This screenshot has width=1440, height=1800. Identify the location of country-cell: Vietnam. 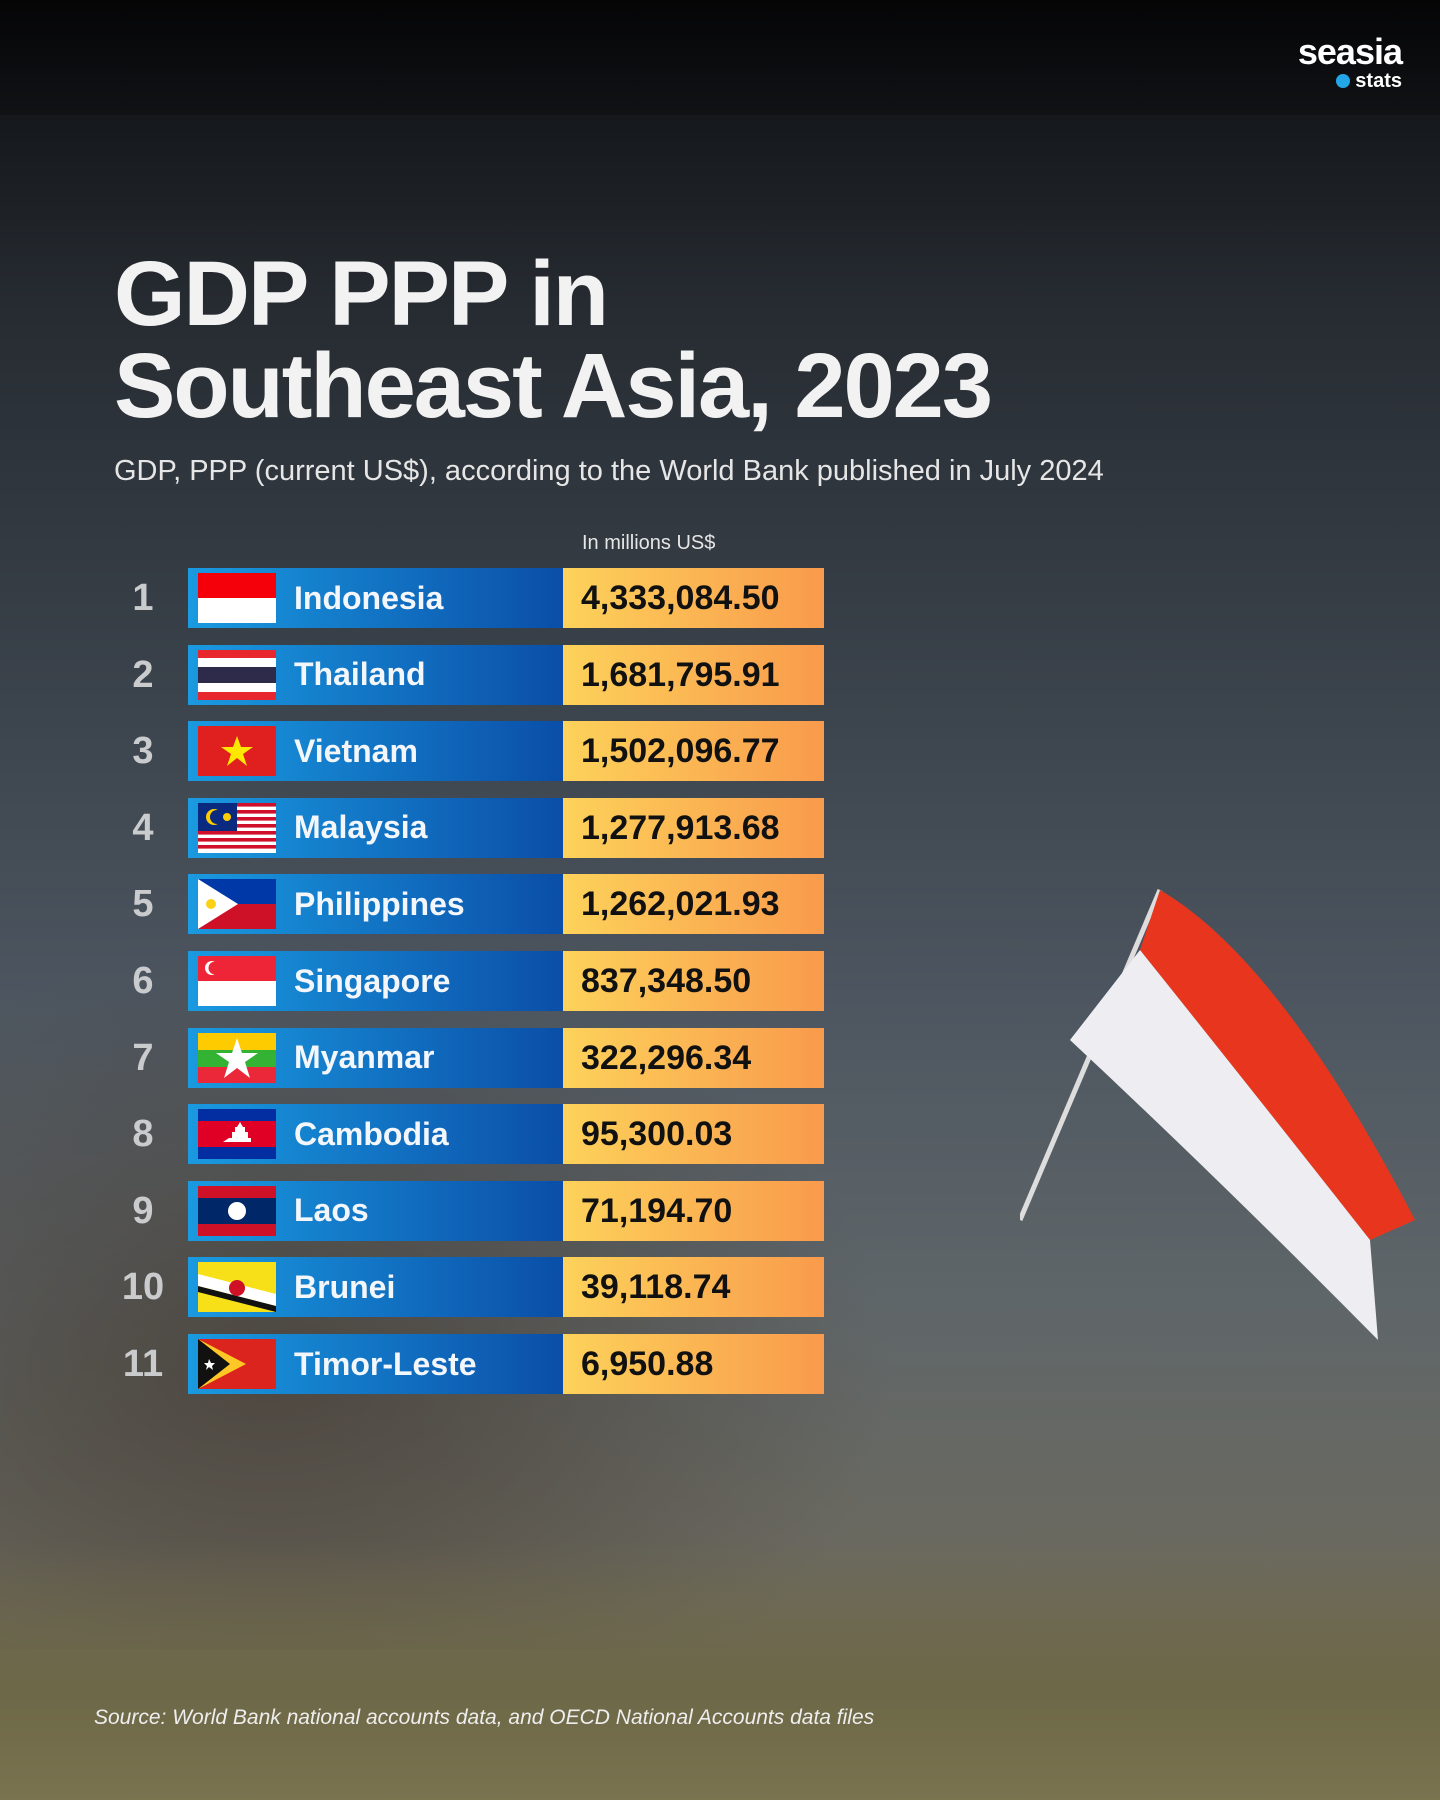
(375, 751).